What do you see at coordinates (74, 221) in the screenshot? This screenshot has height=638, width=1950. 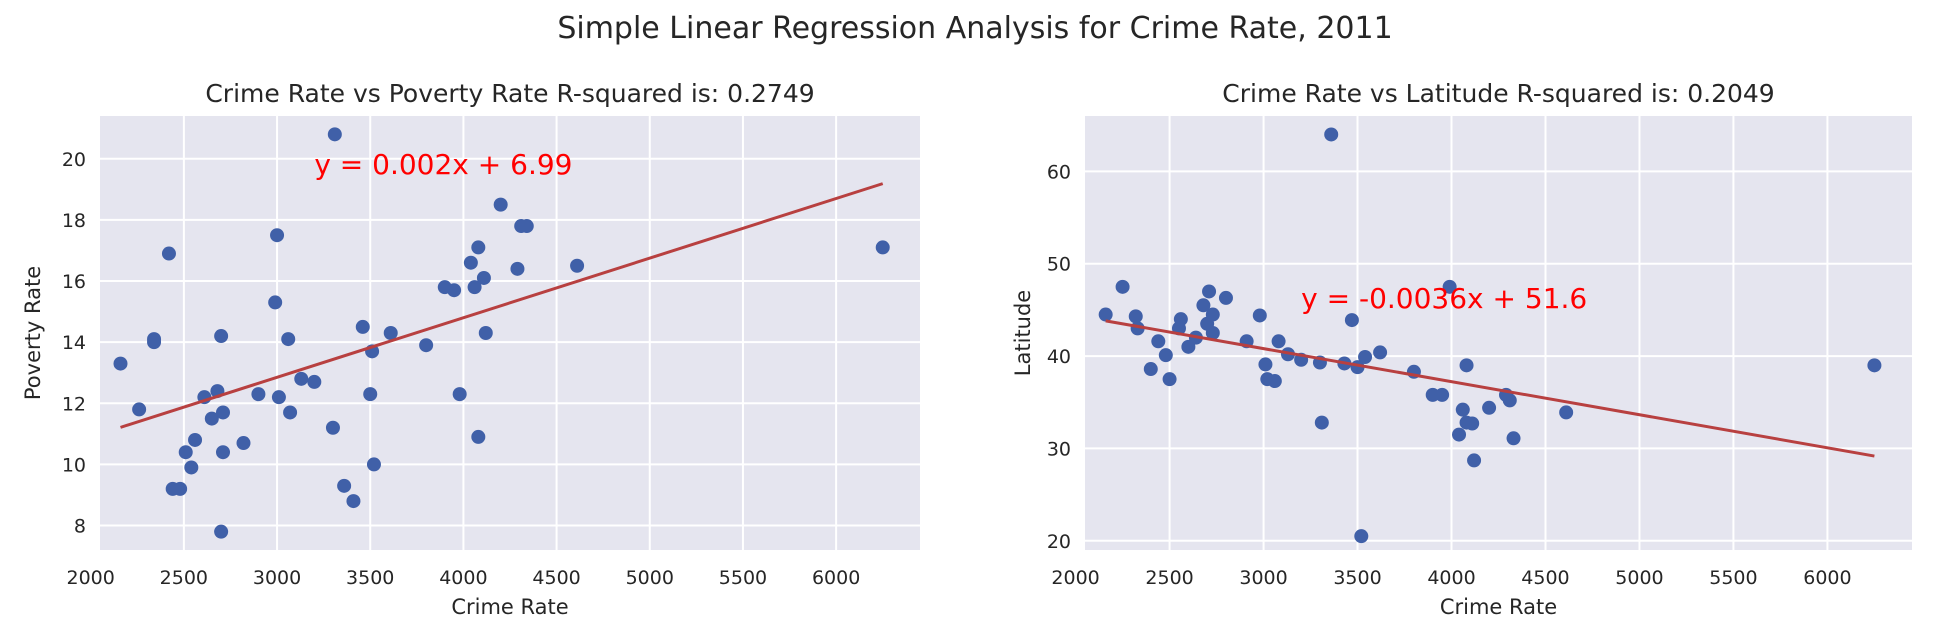 I see `y-tick-label: 18` at bounding box center [74, 221].